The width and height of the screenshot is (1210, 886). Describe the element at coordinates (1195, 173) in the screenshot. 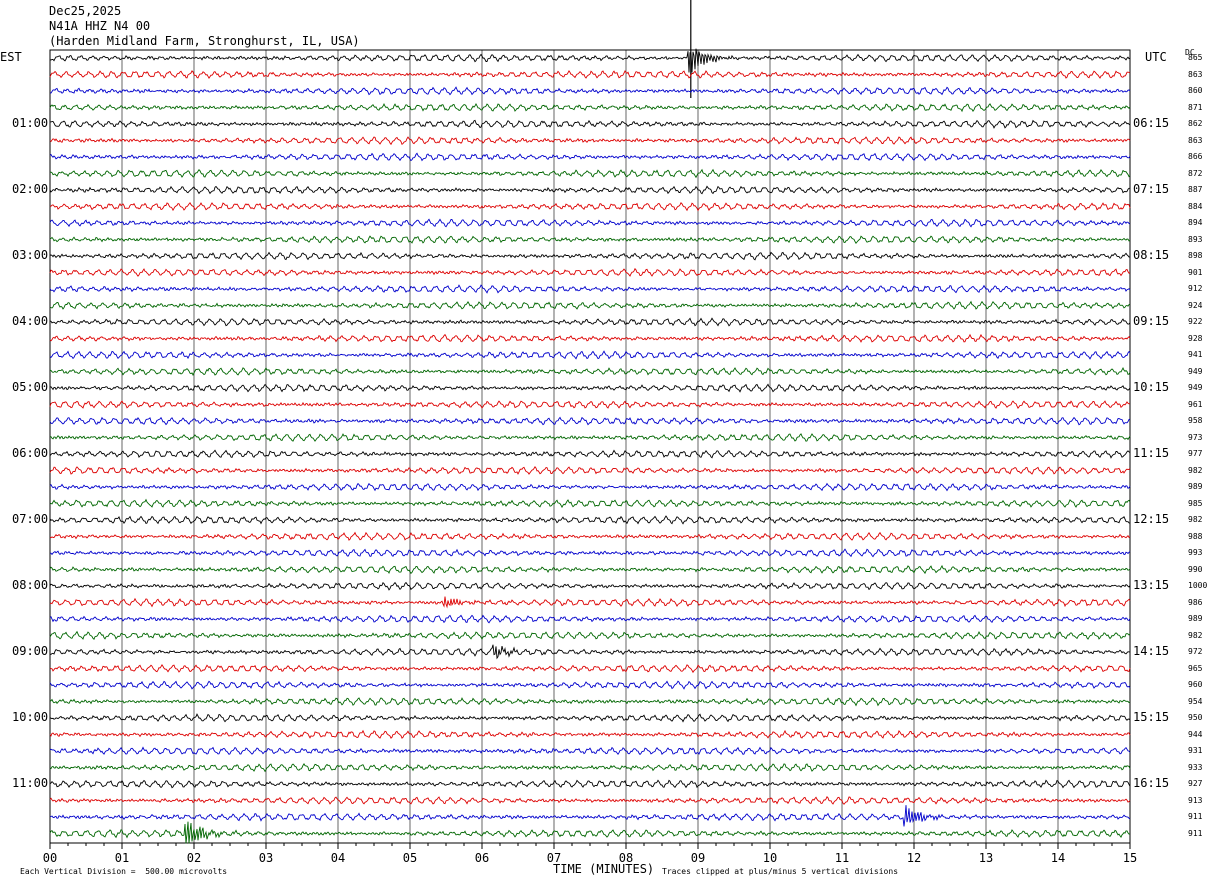

I see `dc-offset-label: 872` at that location.